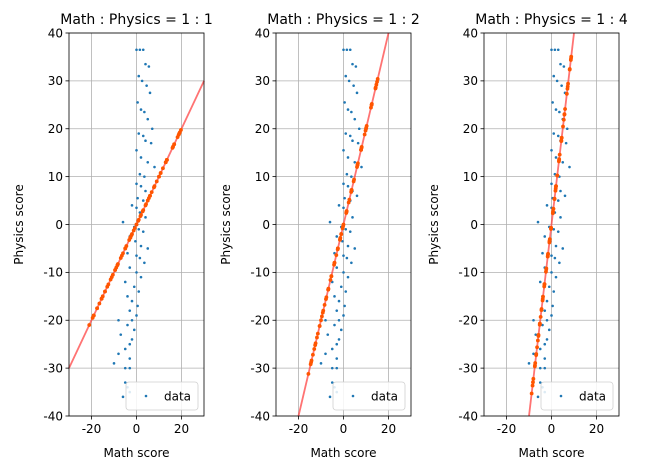 The width and height of the screenshot is (653, 470). What do you see at coordinates (369, 396) in the screenshot?
I see `legend: data` at bounding box center [369, 396].